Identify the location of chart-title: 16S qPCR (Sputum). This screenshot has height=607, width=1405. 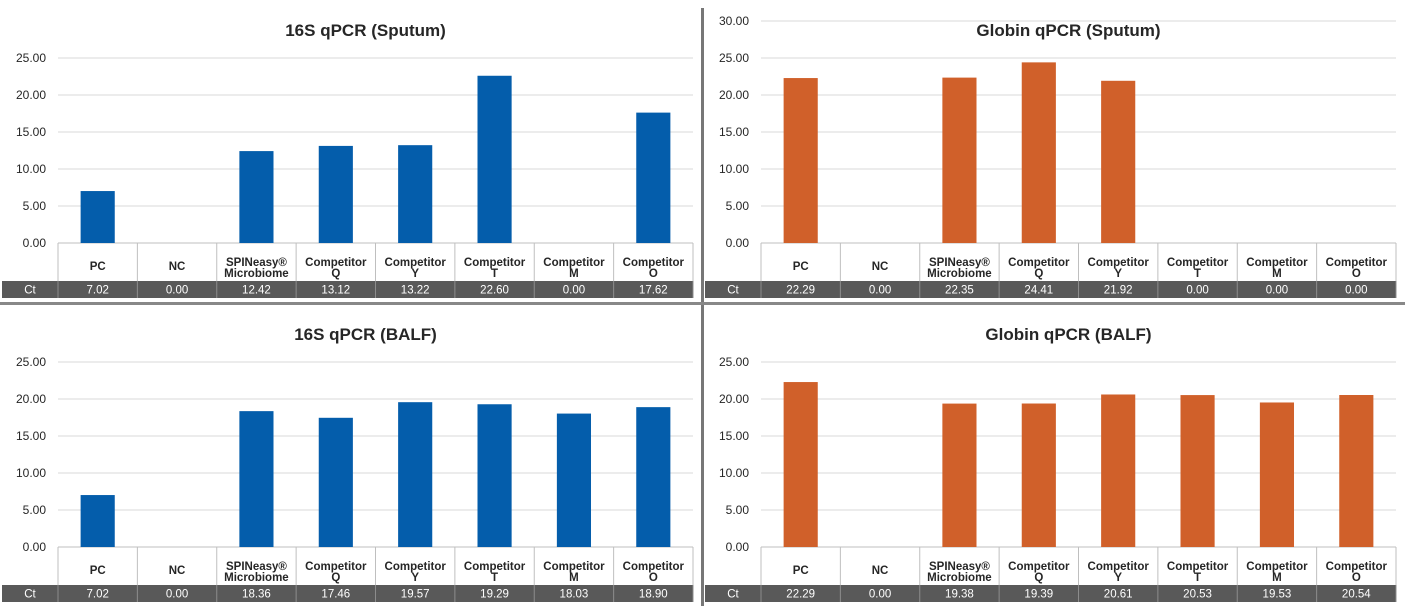
(365, 30).